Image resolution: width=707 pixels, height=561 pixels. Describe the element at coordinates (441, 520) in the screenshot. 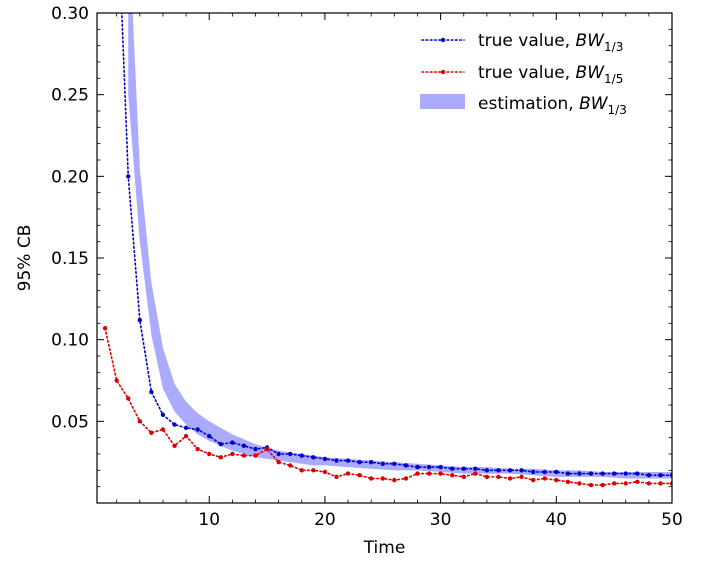

I see `x-tick-label: 30` at that location.